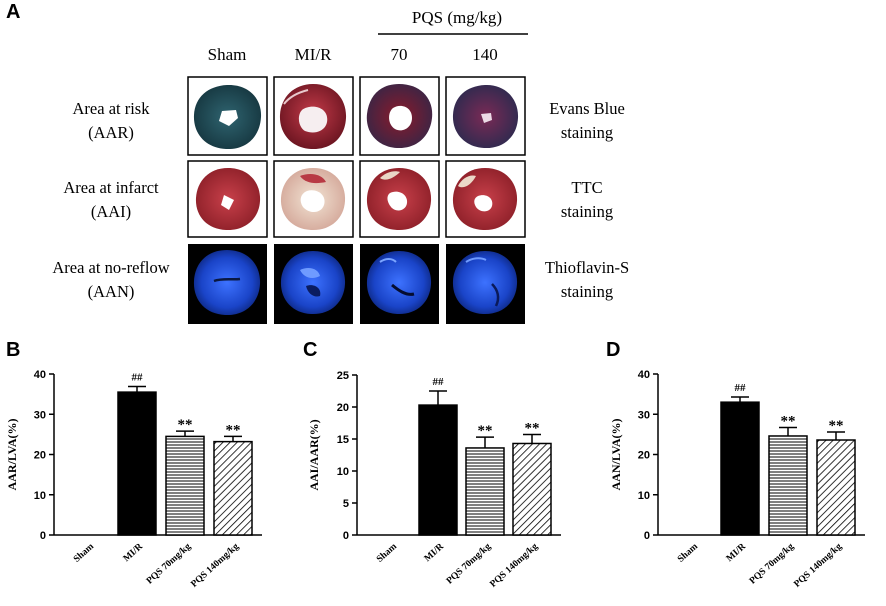 The image size is (886, 606). Describe the element at coordinates (111, 187) in the screenshot. I see `row-label-aai-1: Area at infarct` at that location.